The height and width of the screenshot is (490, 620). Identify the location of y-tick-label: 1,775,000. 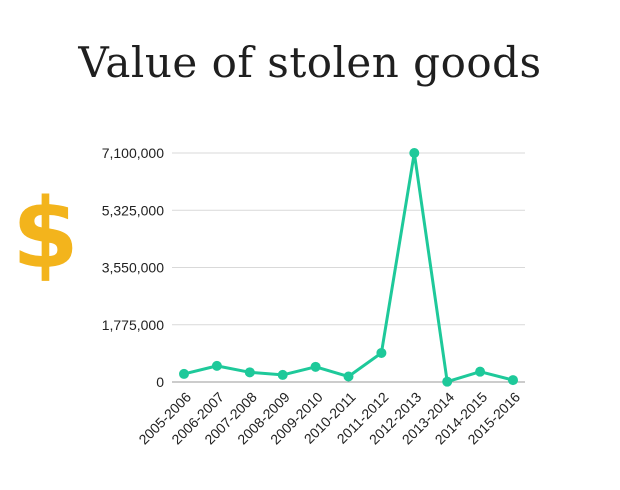
(133, 325).